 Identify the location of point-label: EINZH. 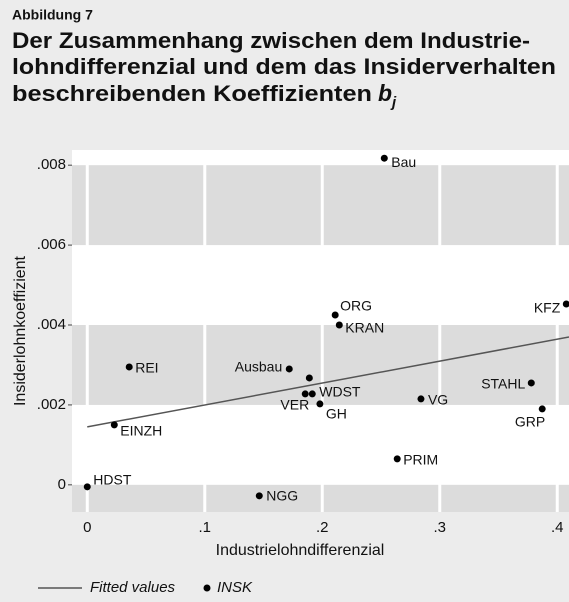
(141, 431).